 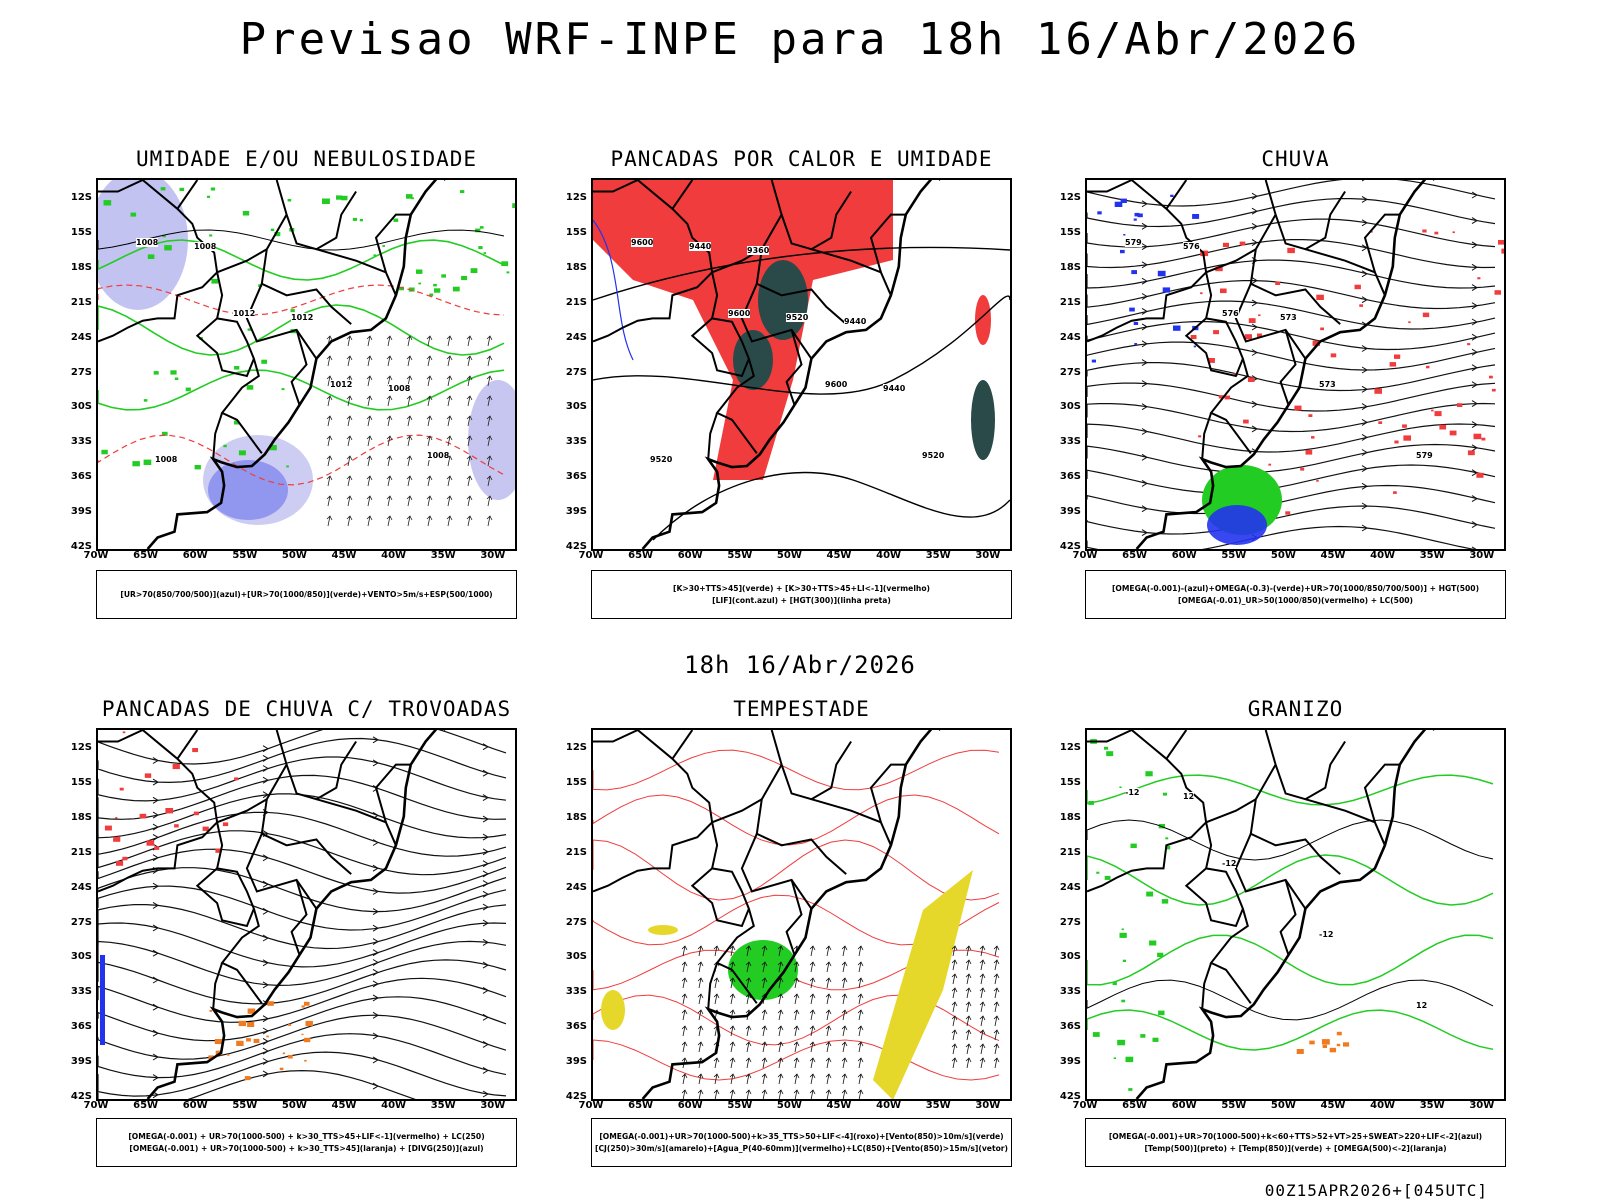 I want to click on contour-label: 9360, so click(x=758, y=250).